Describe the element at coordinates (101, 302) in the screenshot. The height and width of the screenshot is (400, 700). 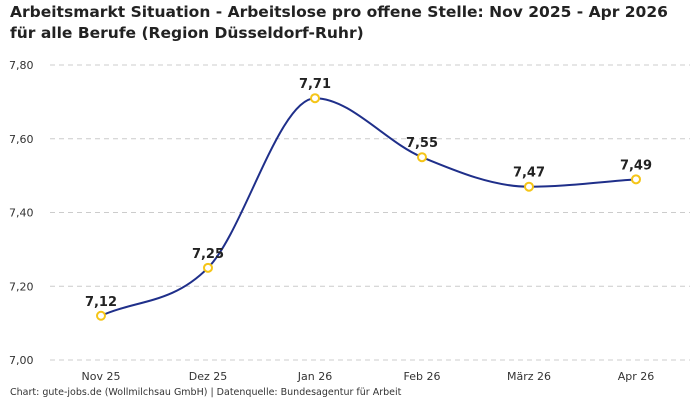
I see `data-label: 7,12` at that location.